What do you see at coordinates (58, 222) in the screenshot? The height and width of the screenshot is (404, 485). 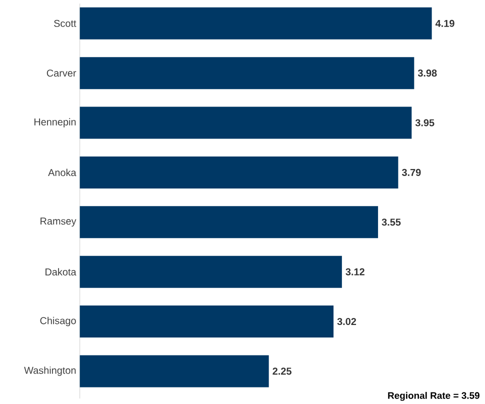 I see `y-tick-label: Ramsey` at bounding box center [58, 222].